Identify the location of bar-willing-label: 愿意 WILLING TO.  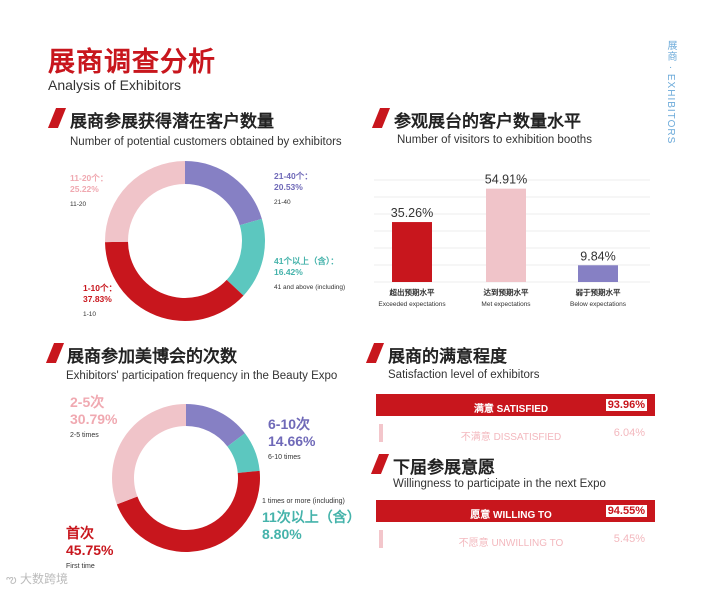
(511, 515).